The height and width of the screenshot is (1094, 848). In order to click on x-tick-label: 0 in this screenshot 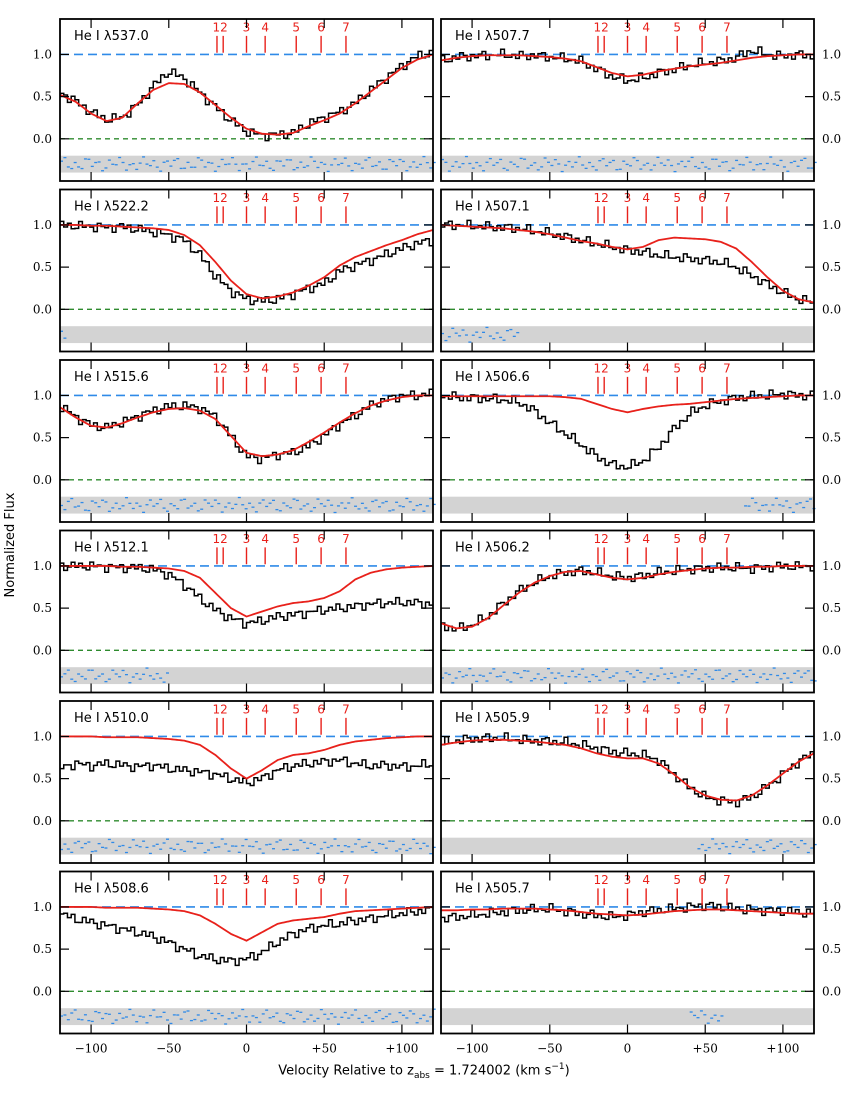, I will do `click(247, 1049)`.